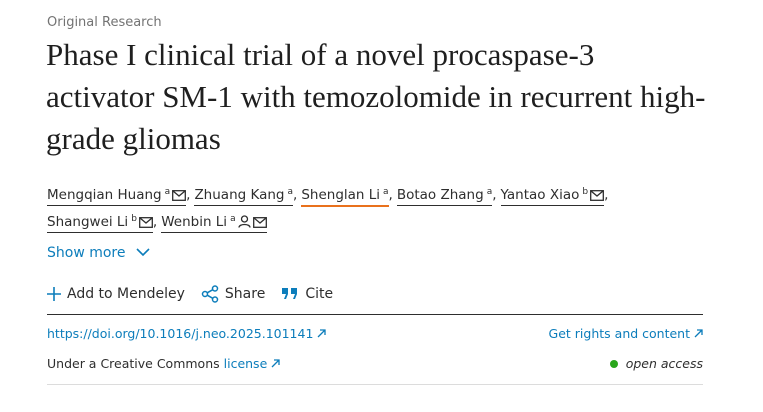 The image size is (763, 412). I want to click on open-access: open access, so click(656, 363).